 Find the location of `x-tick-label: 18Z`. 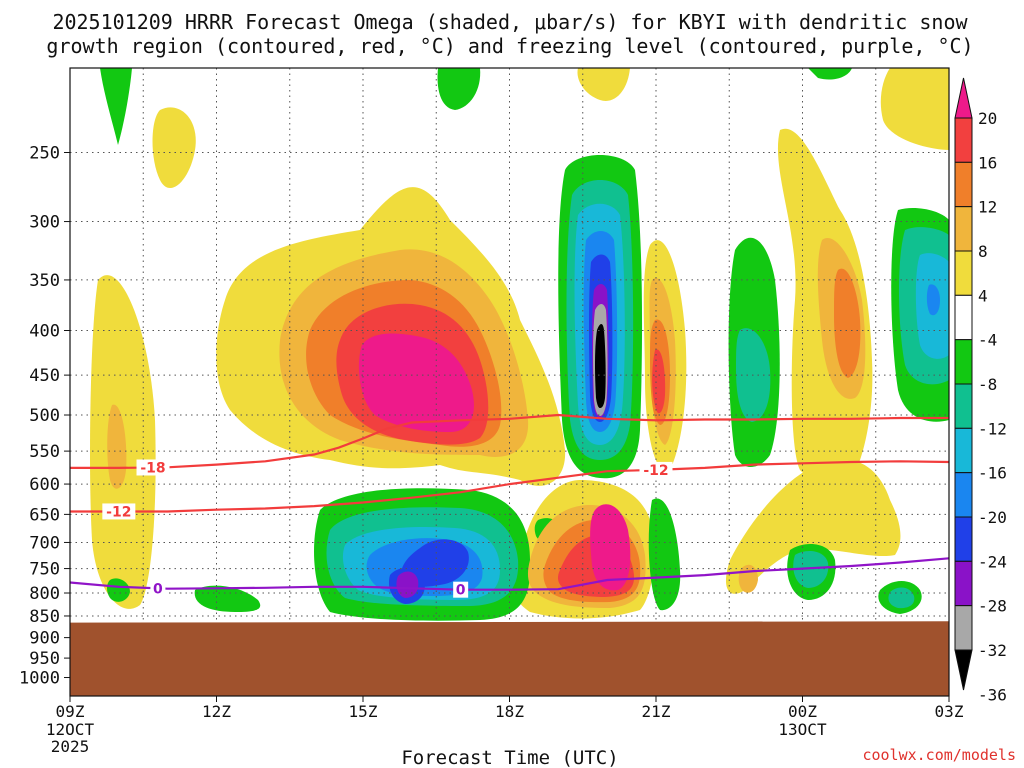

x-tick-label: 18Z is located at coordinates (509, 711).